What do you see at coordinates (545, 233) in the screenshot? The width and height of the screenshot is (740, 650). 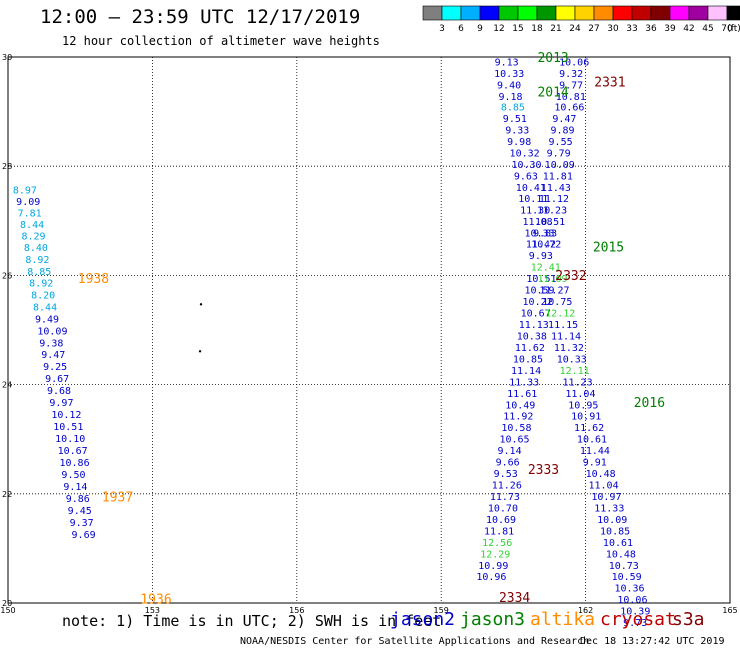 I see `swh-value-label: 9.83` at bounding box center [545, 233].